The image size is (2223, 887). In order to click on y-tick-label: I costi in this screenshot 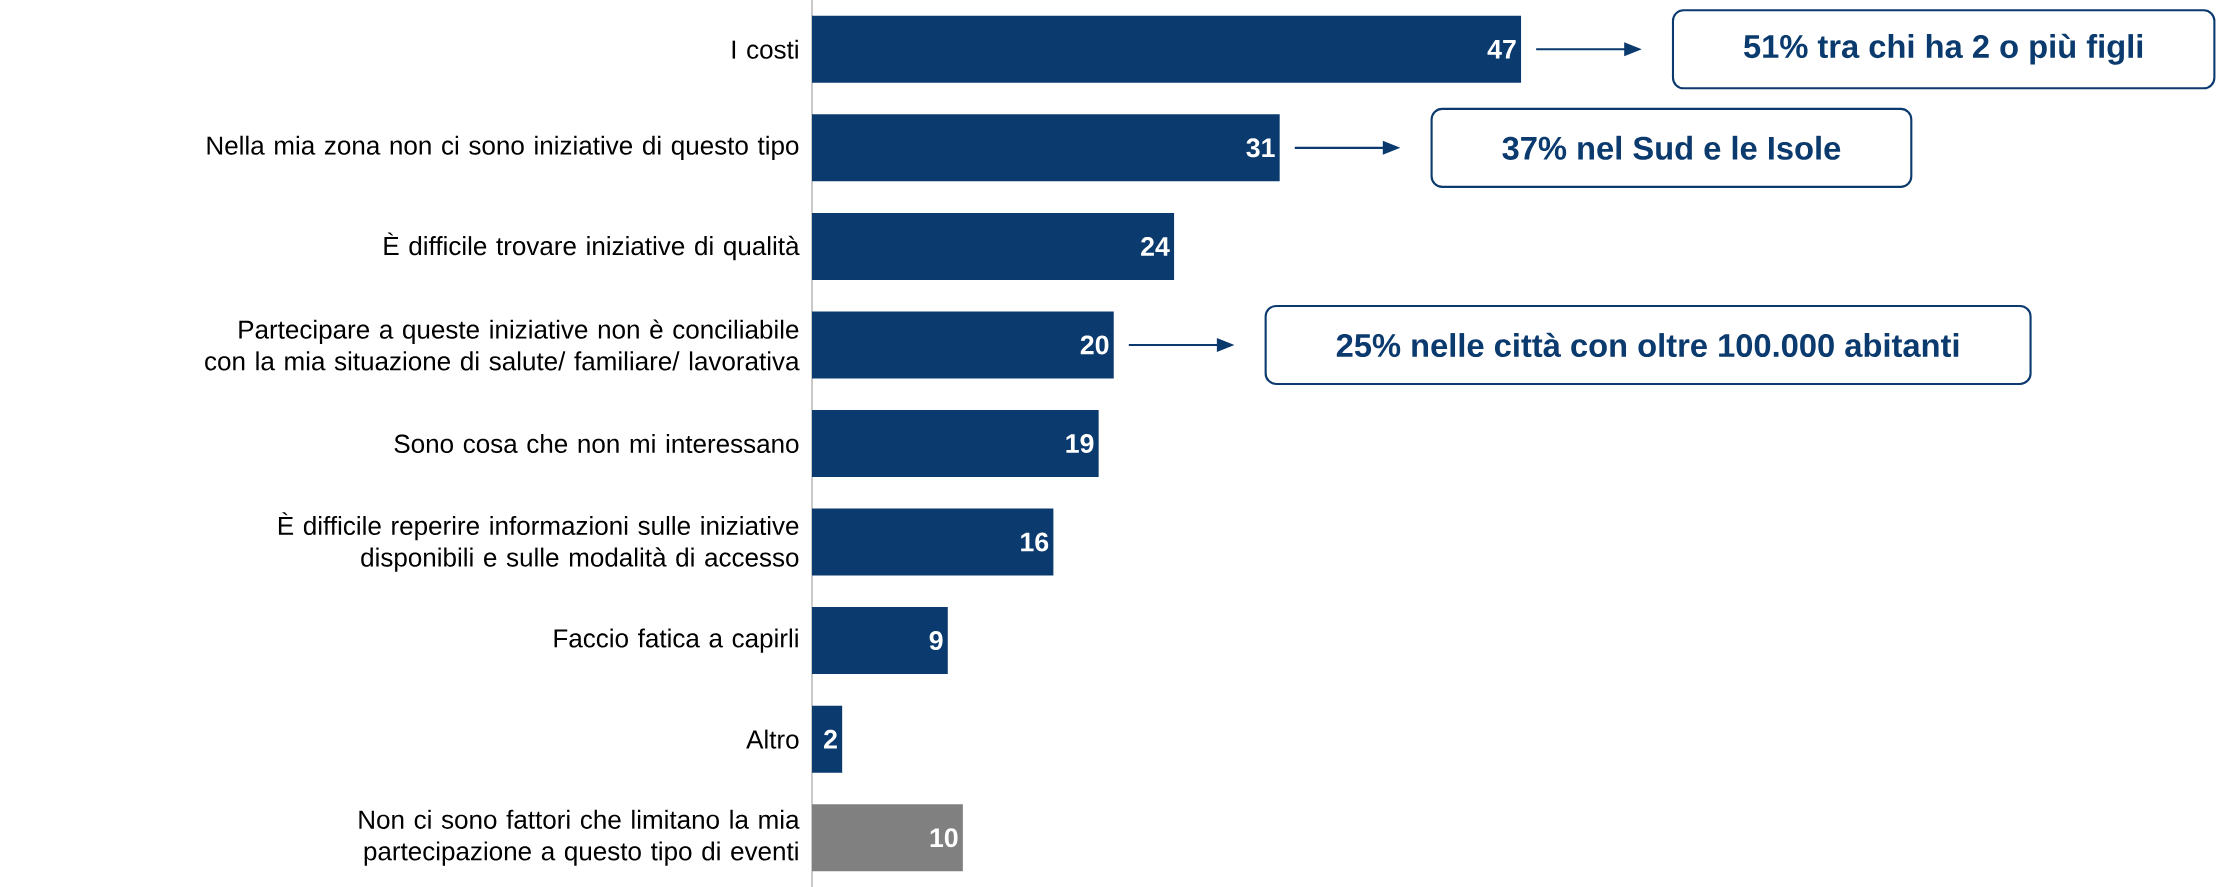, I will do `click(765, 49)`.